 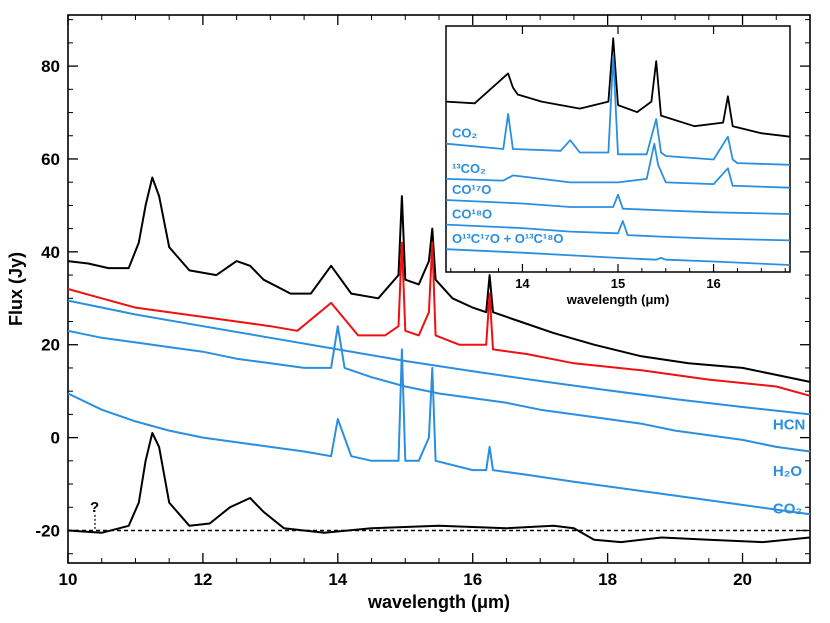 What do you see at coordinates (471, 189) in the screenshot?
I see `inset-label-inset-co17o: CO¹⁷O` at bounding box center [471, 189].